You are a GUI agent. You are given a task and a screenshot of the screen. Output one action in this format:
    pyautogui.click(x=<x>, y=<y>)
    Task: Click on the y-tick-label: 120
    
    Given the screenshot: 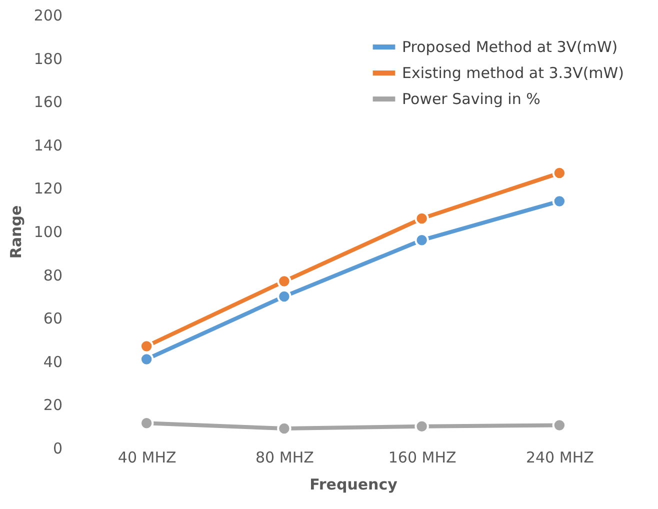 What is the action you would take?
    pyautogui.click(x=48, y=189)
    